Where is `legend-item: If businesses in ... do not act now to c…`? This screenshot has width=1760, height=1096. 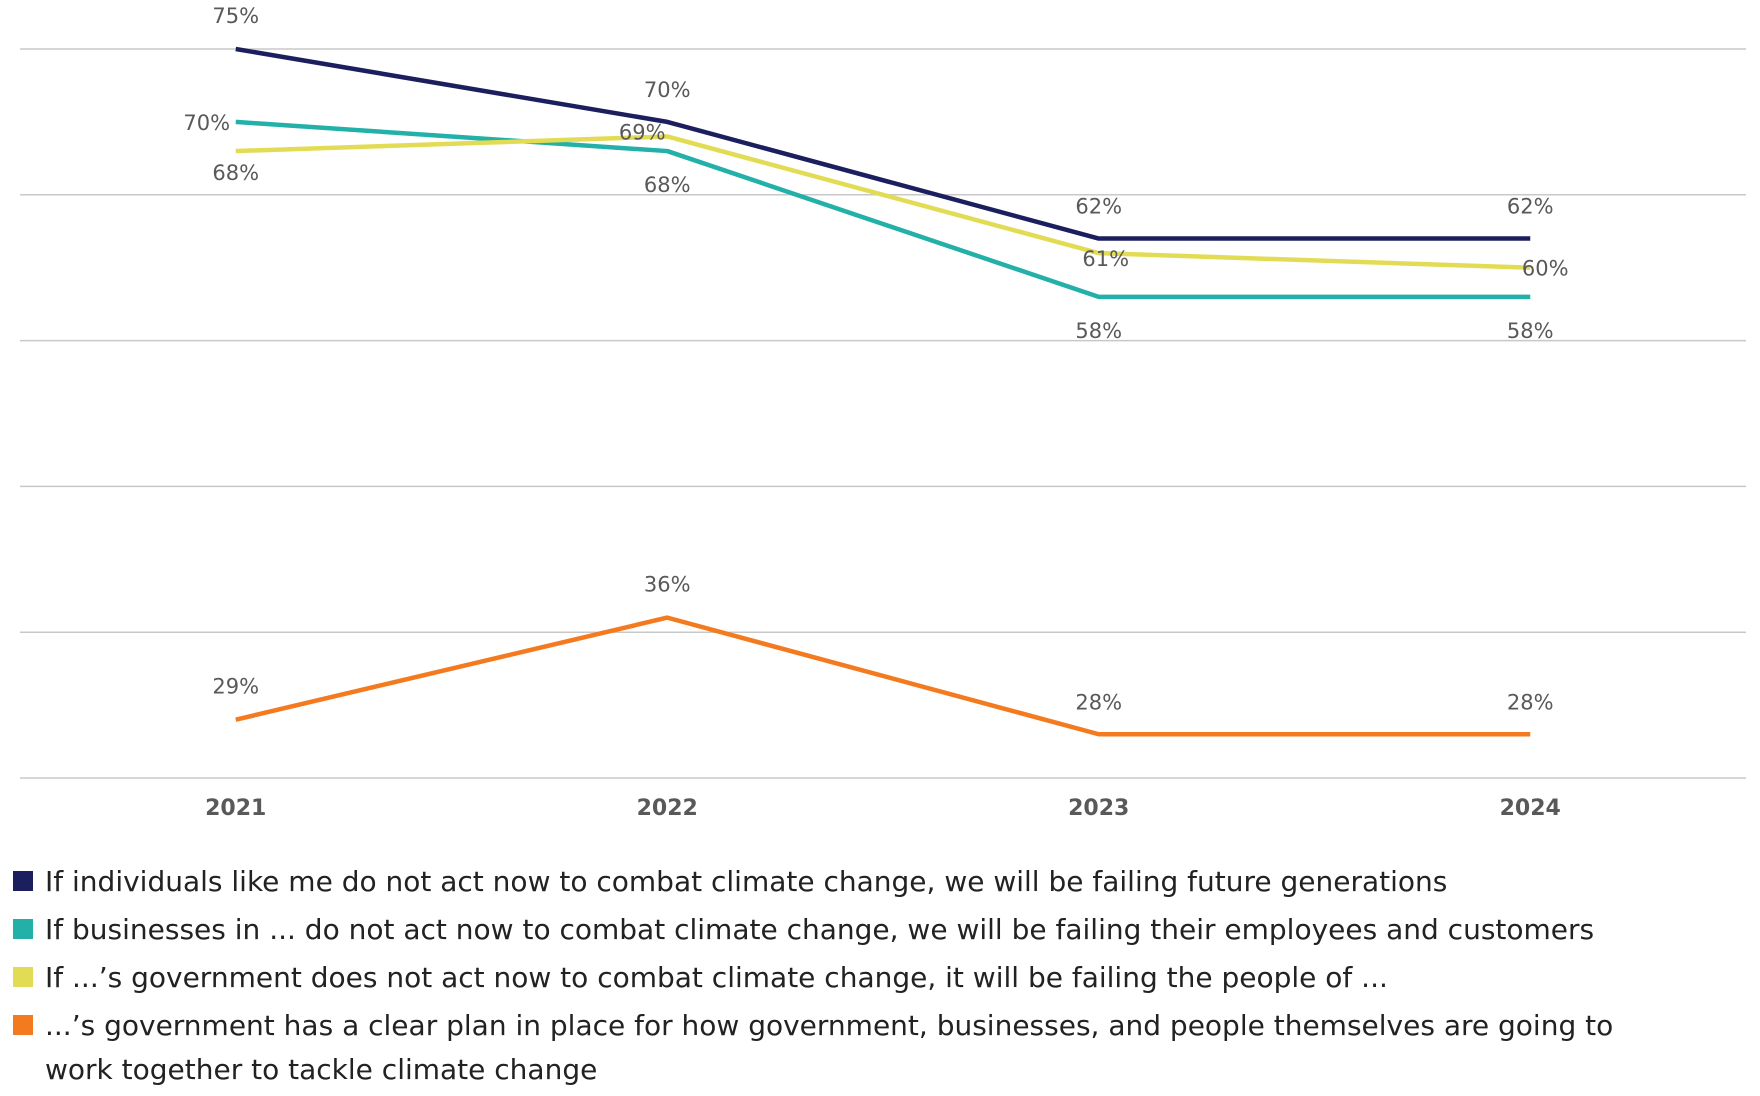 legend-item: If businesses in ... do not act now to c… is located at coordinates (843, 930).